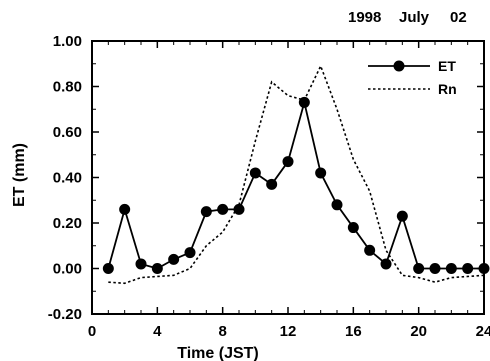  I want to click on x-tick-label: 20, so click(418, 331).